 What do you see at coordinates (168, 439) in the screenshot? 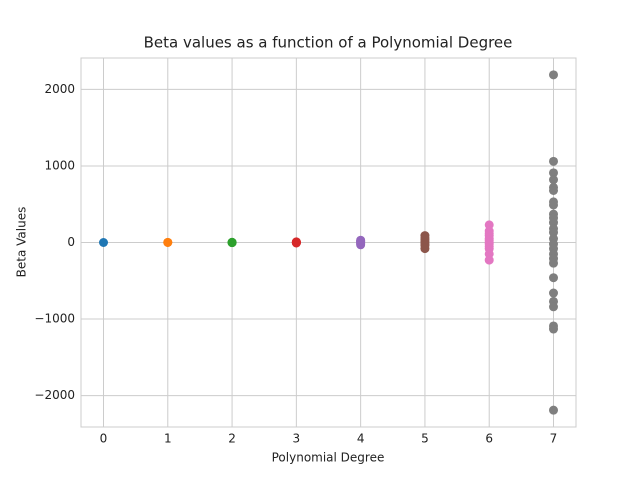
I see `x-tick-label: 1` at bounding box center [168, 439].